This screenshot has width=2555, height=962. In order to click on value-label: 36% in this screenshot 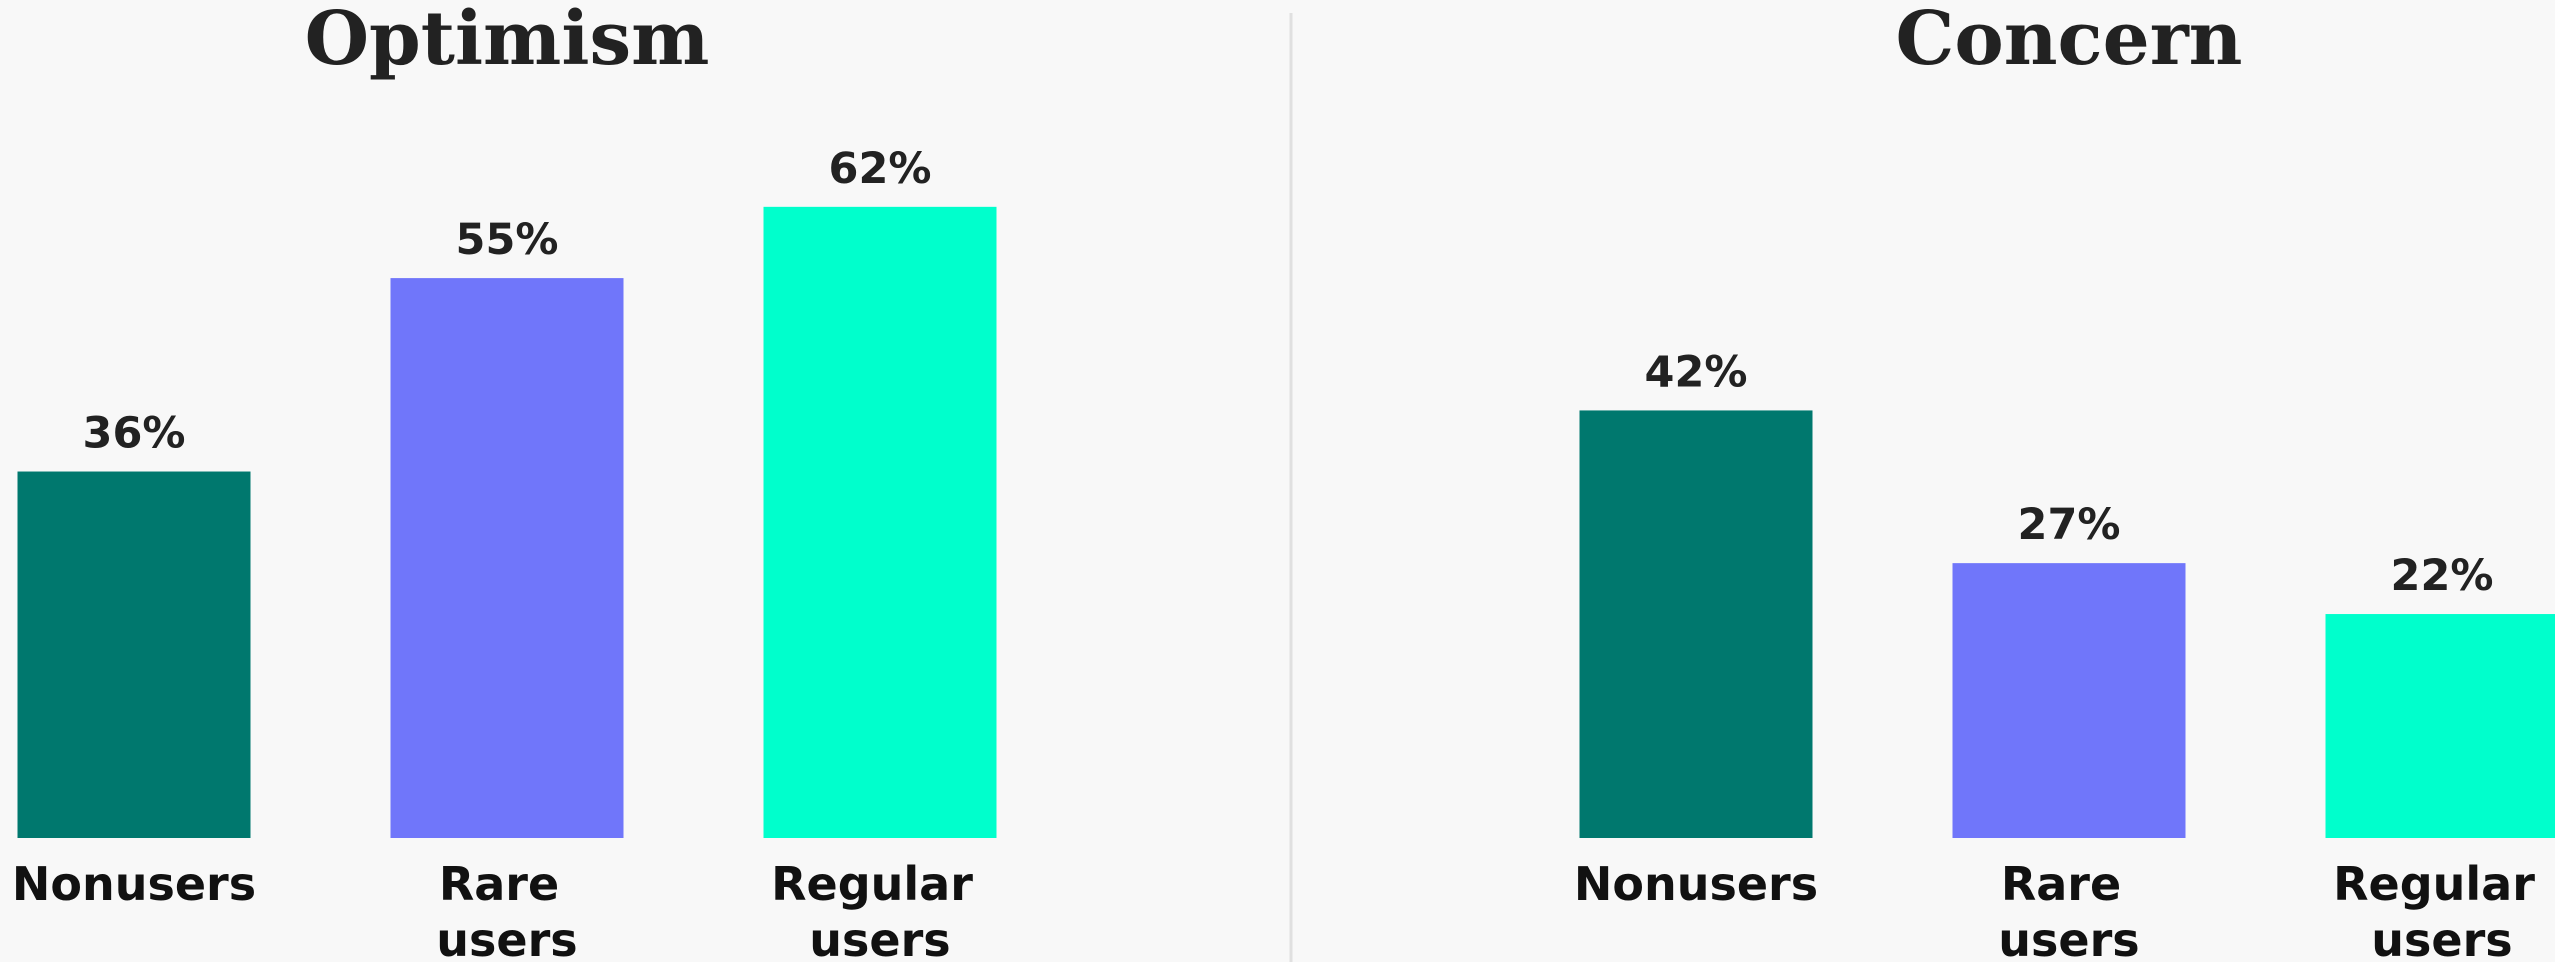, I will do `click(134, 434)`.